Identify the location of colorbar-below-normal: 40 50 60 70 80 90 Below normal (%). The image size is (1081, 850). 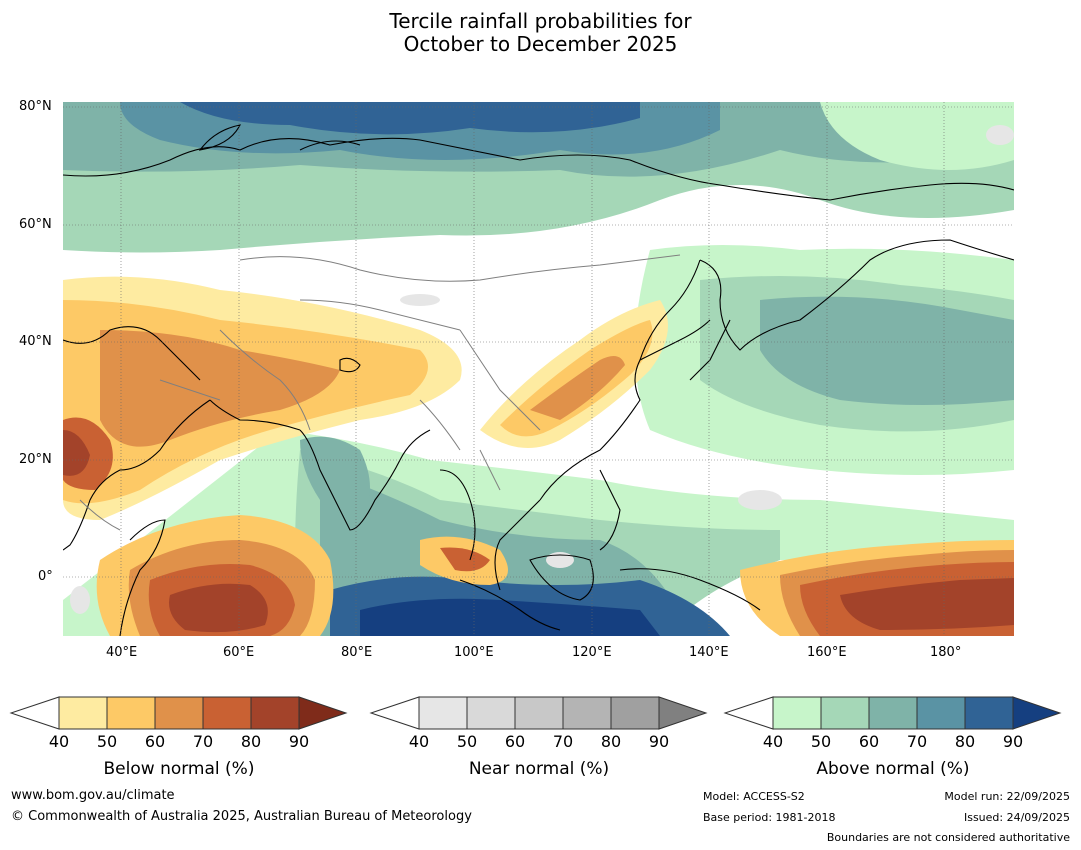
(179, 735).